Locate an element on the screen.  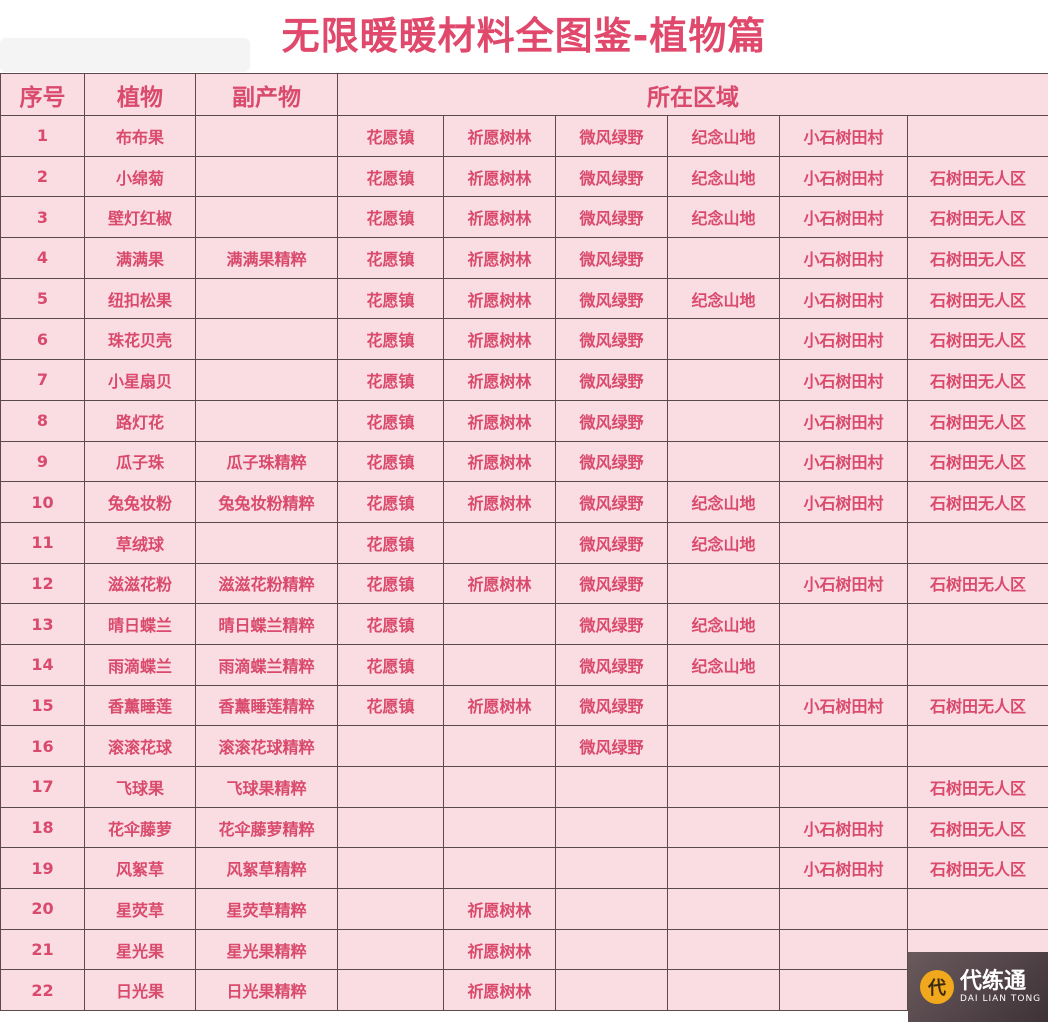
table-row: 19 风絮草 风絮草精粹 小石树田村 石树田无人区 is located at coordinates (524, 868).